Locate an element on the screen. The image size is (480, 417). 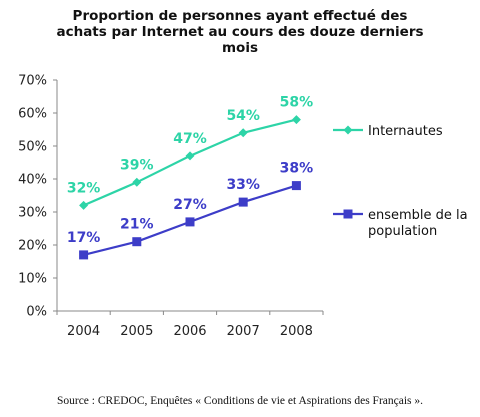
x-tick-label: 2007 is located at coordinates (243, 331).